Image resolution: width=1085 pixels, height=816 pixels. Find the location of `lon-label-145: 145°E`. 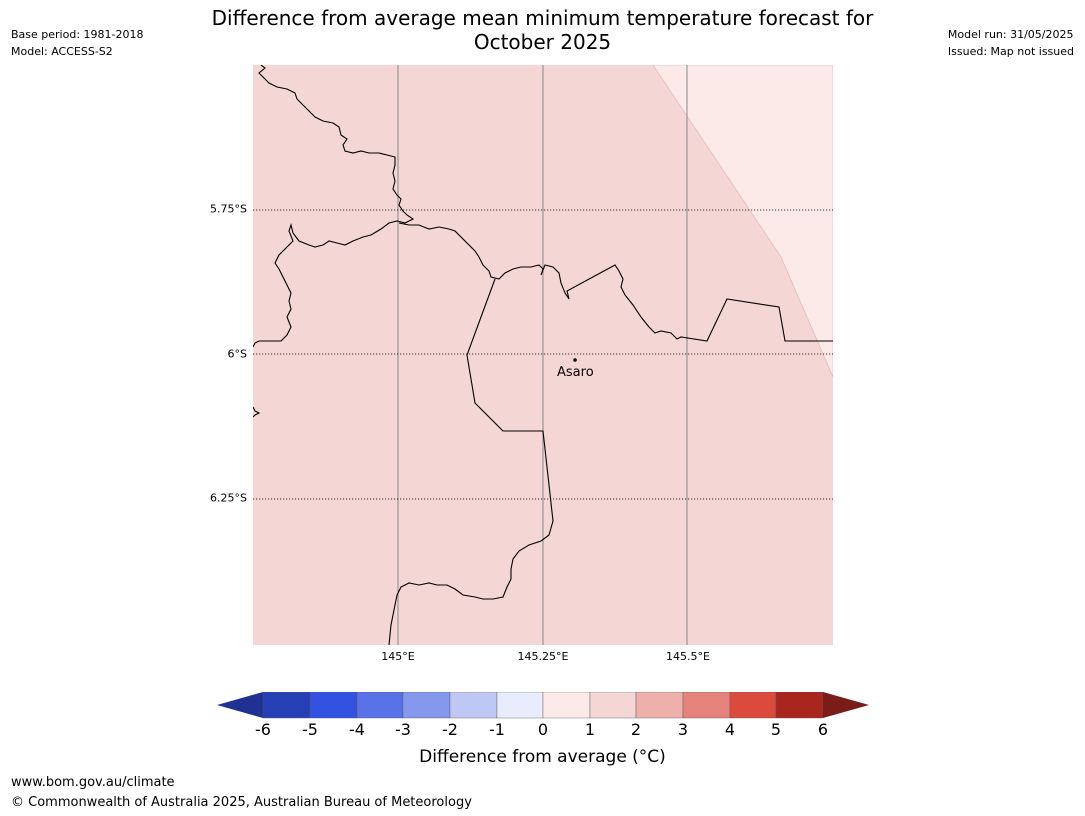

lon-label-145: 145°E is located at coordinates (398, 656).